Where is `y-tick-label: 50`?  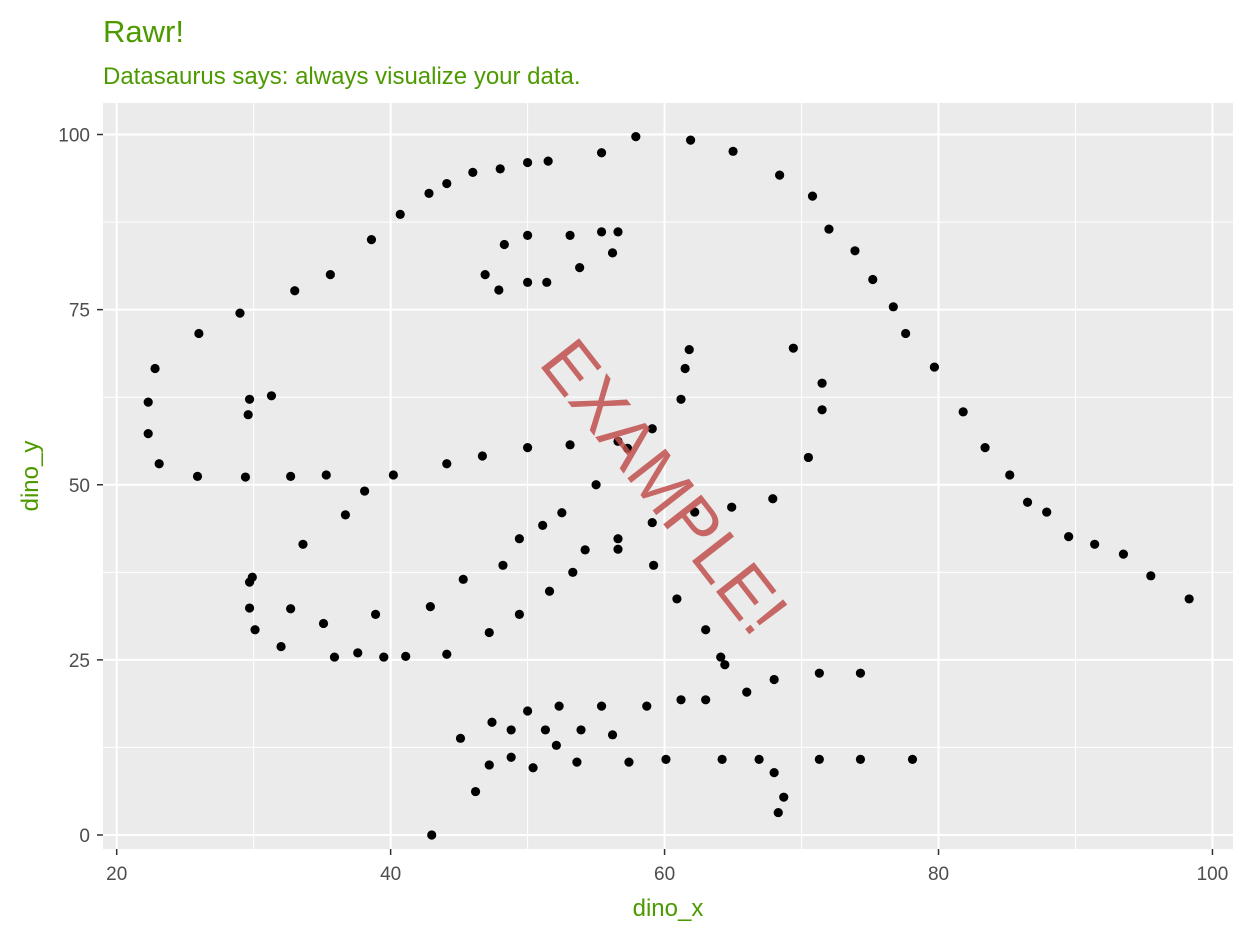
y-tick-label: 50 is located at coordinates (79, 486).